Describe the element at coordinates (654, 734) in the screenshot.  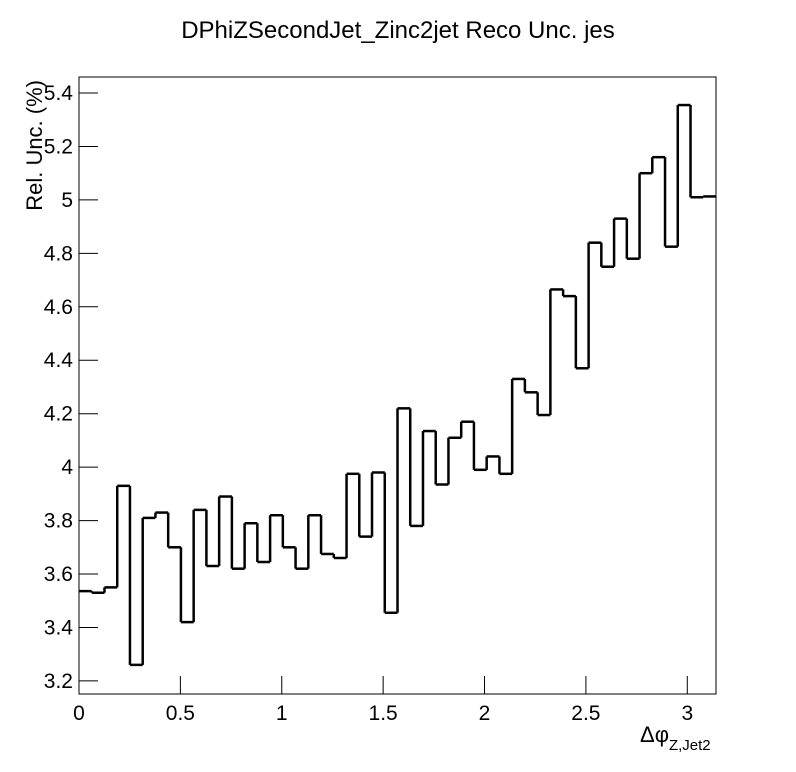
I see `x-axis-label-main: Δφ` at that location.